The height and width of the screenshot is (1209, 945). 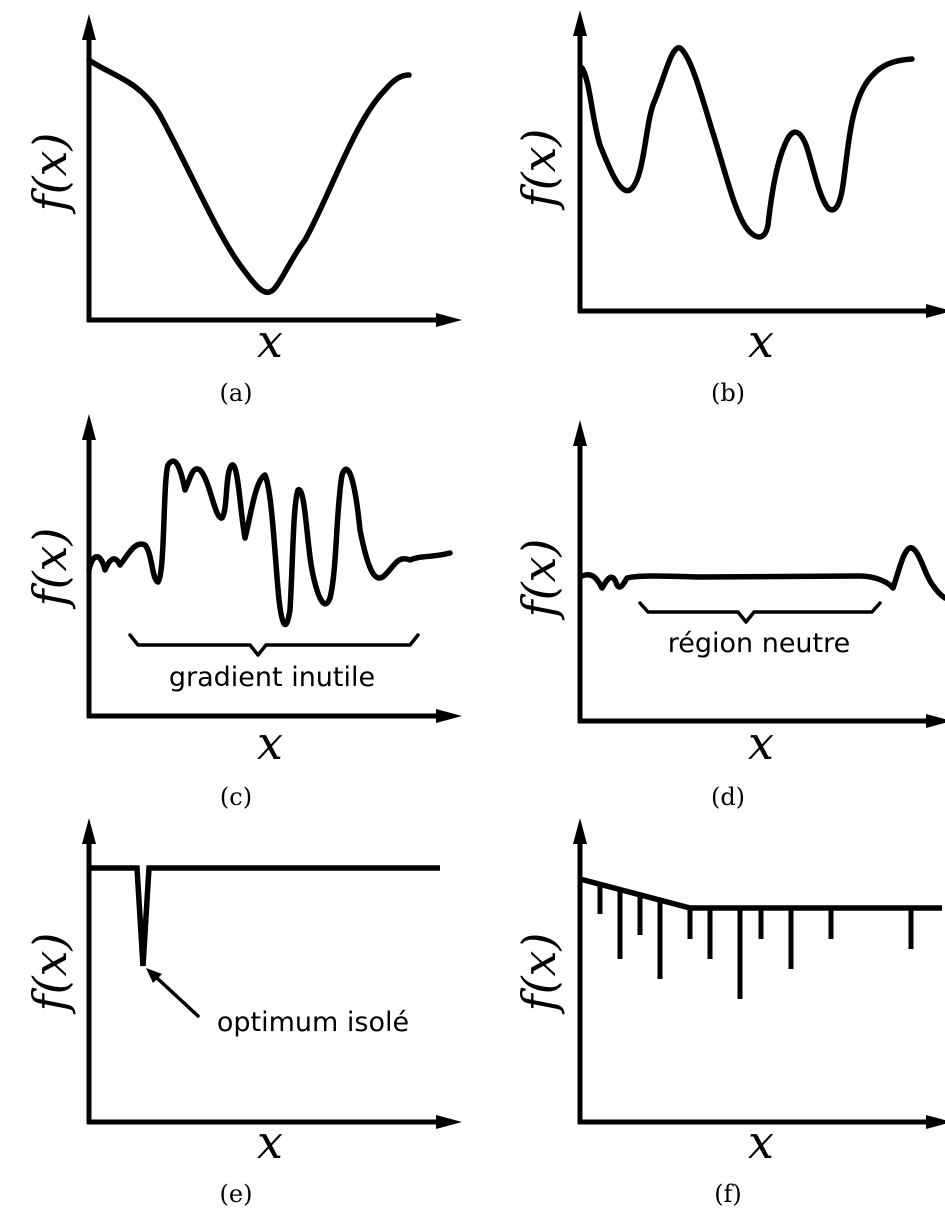 I want to click on panel-b-x-arrowhead, so click(x=935, y=311).